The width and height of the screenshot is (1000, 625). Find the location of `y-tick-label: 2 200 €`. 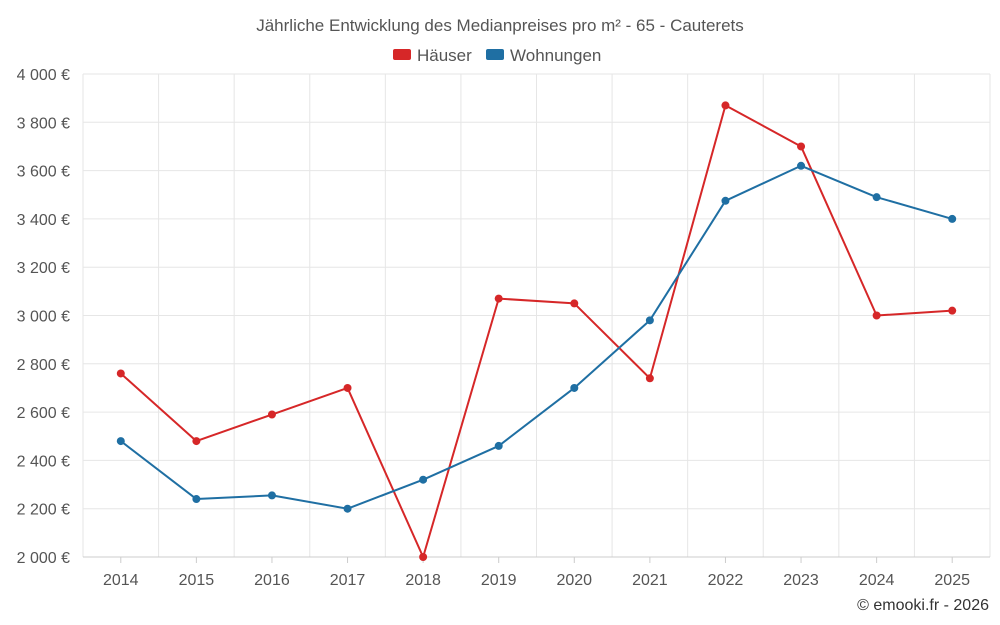

y-tick-label: 2 200 € is located at coordinates (43, 510).